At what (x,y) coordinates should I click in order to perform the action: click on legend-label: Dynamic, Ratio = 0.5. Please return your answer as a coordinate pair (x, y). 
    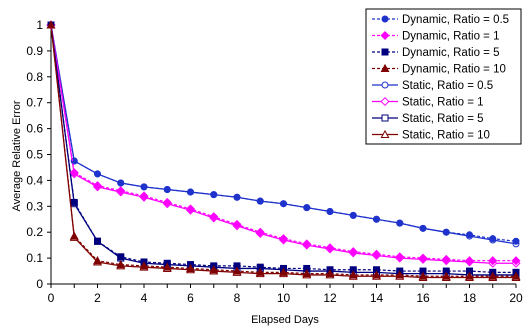
    Looking at the image, I should click on (455, 20).